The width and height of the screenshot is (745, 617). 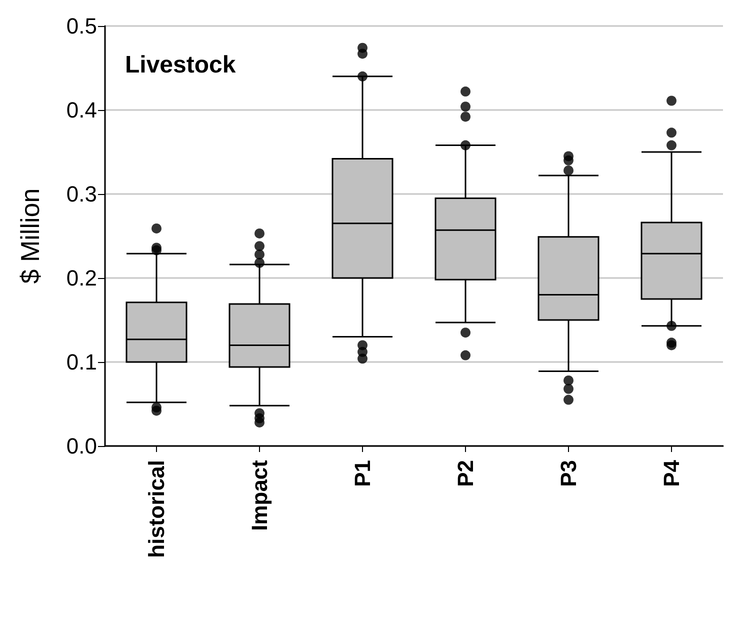 I want to click on x-tick-label: P1, so click(x=362, y=473).